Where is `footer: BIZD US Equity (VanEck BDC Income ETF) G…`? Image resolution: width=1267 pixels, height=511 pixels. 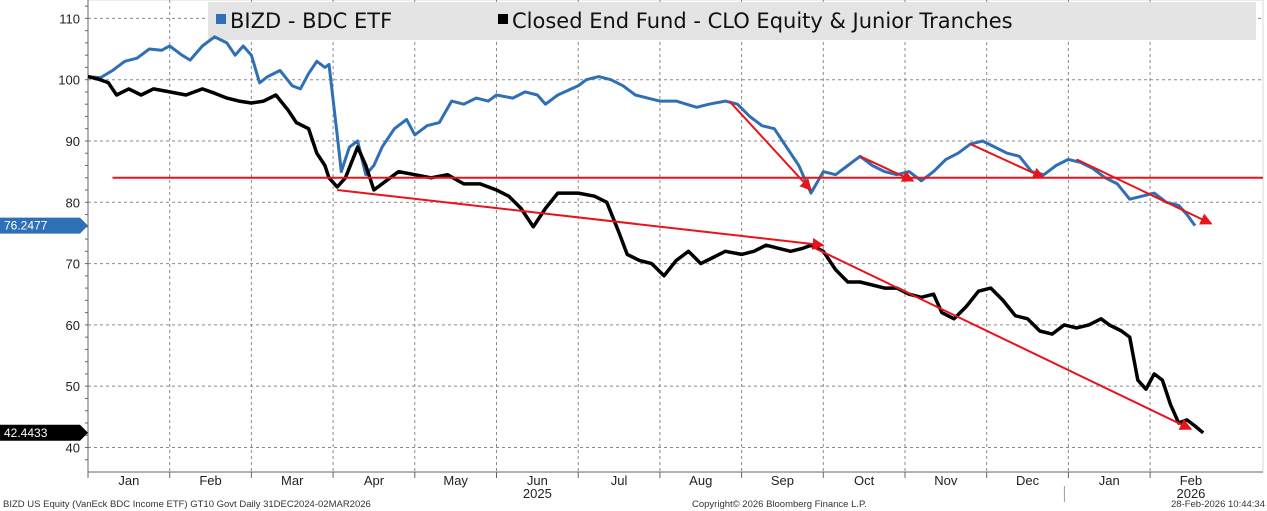 footer: BIZD US Equity (VanEck BDC Income ETF) G… is located at coordinates (634, 504).